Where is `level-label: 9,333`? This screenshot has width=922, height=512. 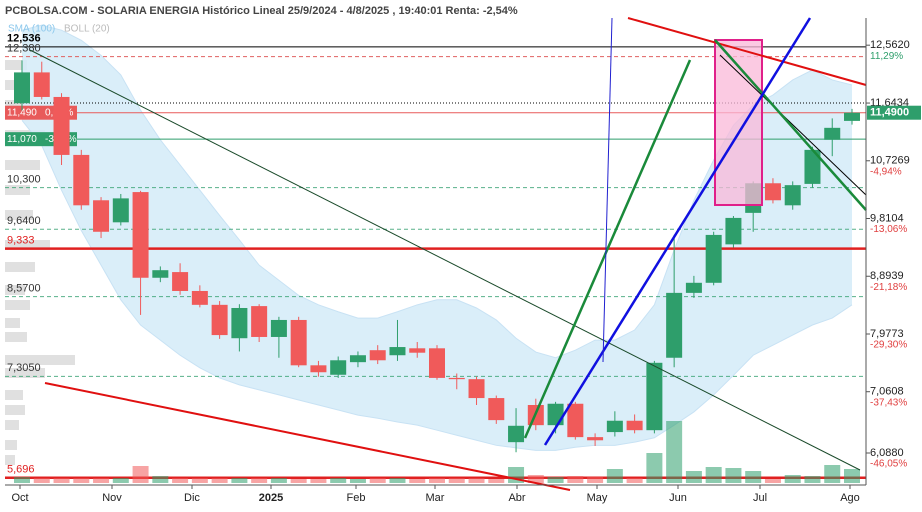 level-label: 9,333 is located at coordinates (21, 240).